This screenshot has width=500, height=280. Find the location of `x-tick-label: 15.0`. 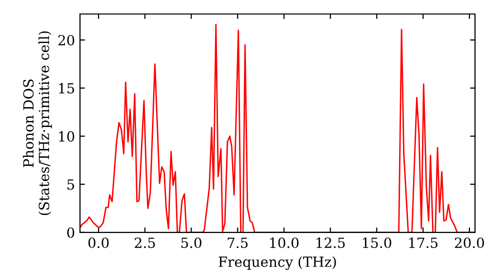

x-tick-label: 15.0 is located at coordinates (377, 243).